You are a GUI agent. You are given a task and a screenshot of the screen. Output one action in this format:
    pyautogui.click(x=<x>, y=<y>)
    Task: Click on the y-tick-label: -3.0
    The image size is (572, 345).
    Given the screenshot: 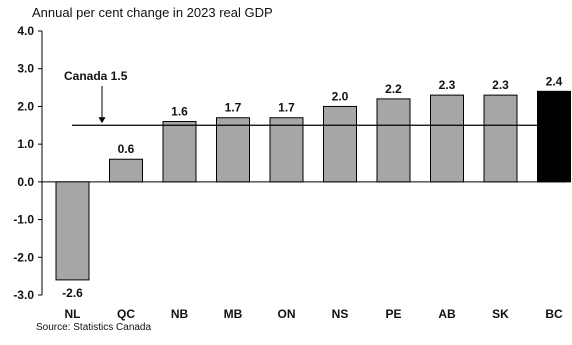 What is the action you would take?
    pyautogui.click(x=23, y=295)
    